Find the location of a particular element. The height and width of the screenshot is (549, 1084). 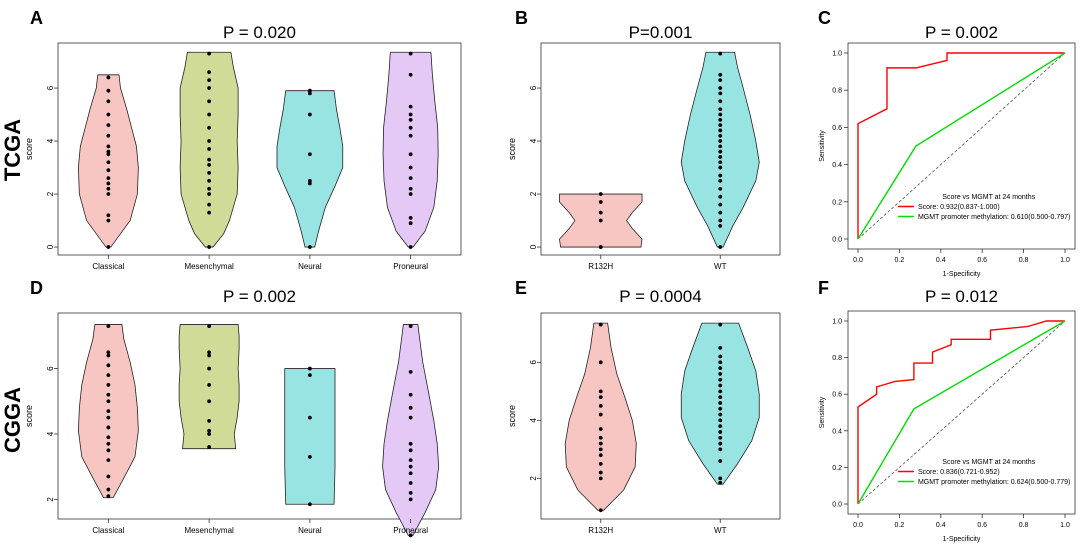

panel-e: E P = 0.0004 score 2 4 6 R132H WT is located at coordinates (644, 406).